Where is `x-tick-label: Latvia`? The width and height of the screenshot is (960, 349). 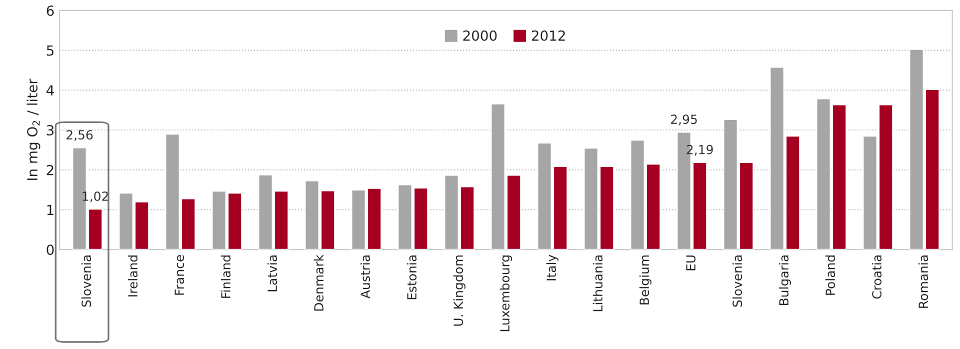
x-tick-label: Latvia is located at coordinates (272, 274).